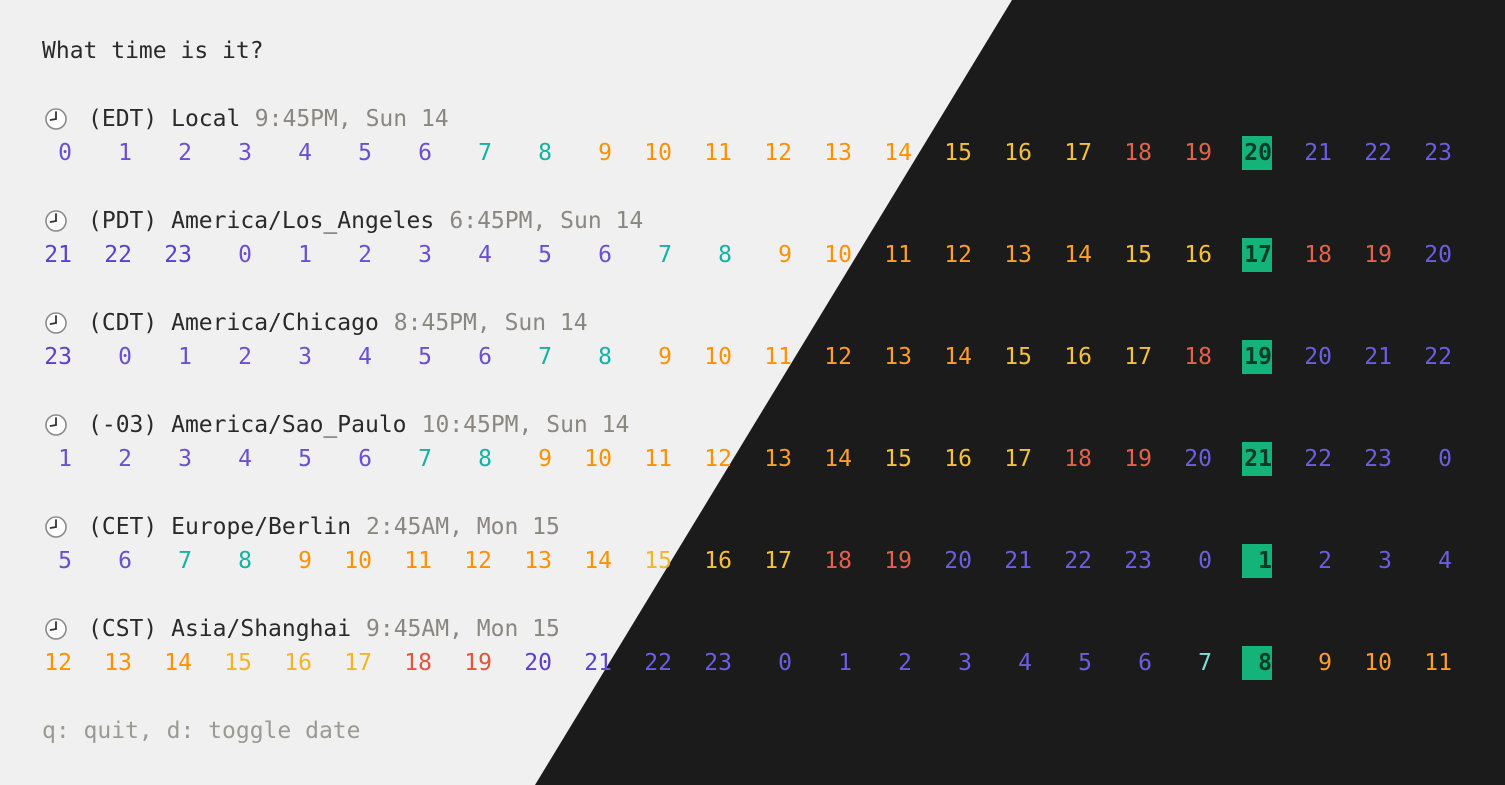 This screenshot has height=785, width=1505. I want to click on timezone-abbreviation: (CST), so click(123, 629).